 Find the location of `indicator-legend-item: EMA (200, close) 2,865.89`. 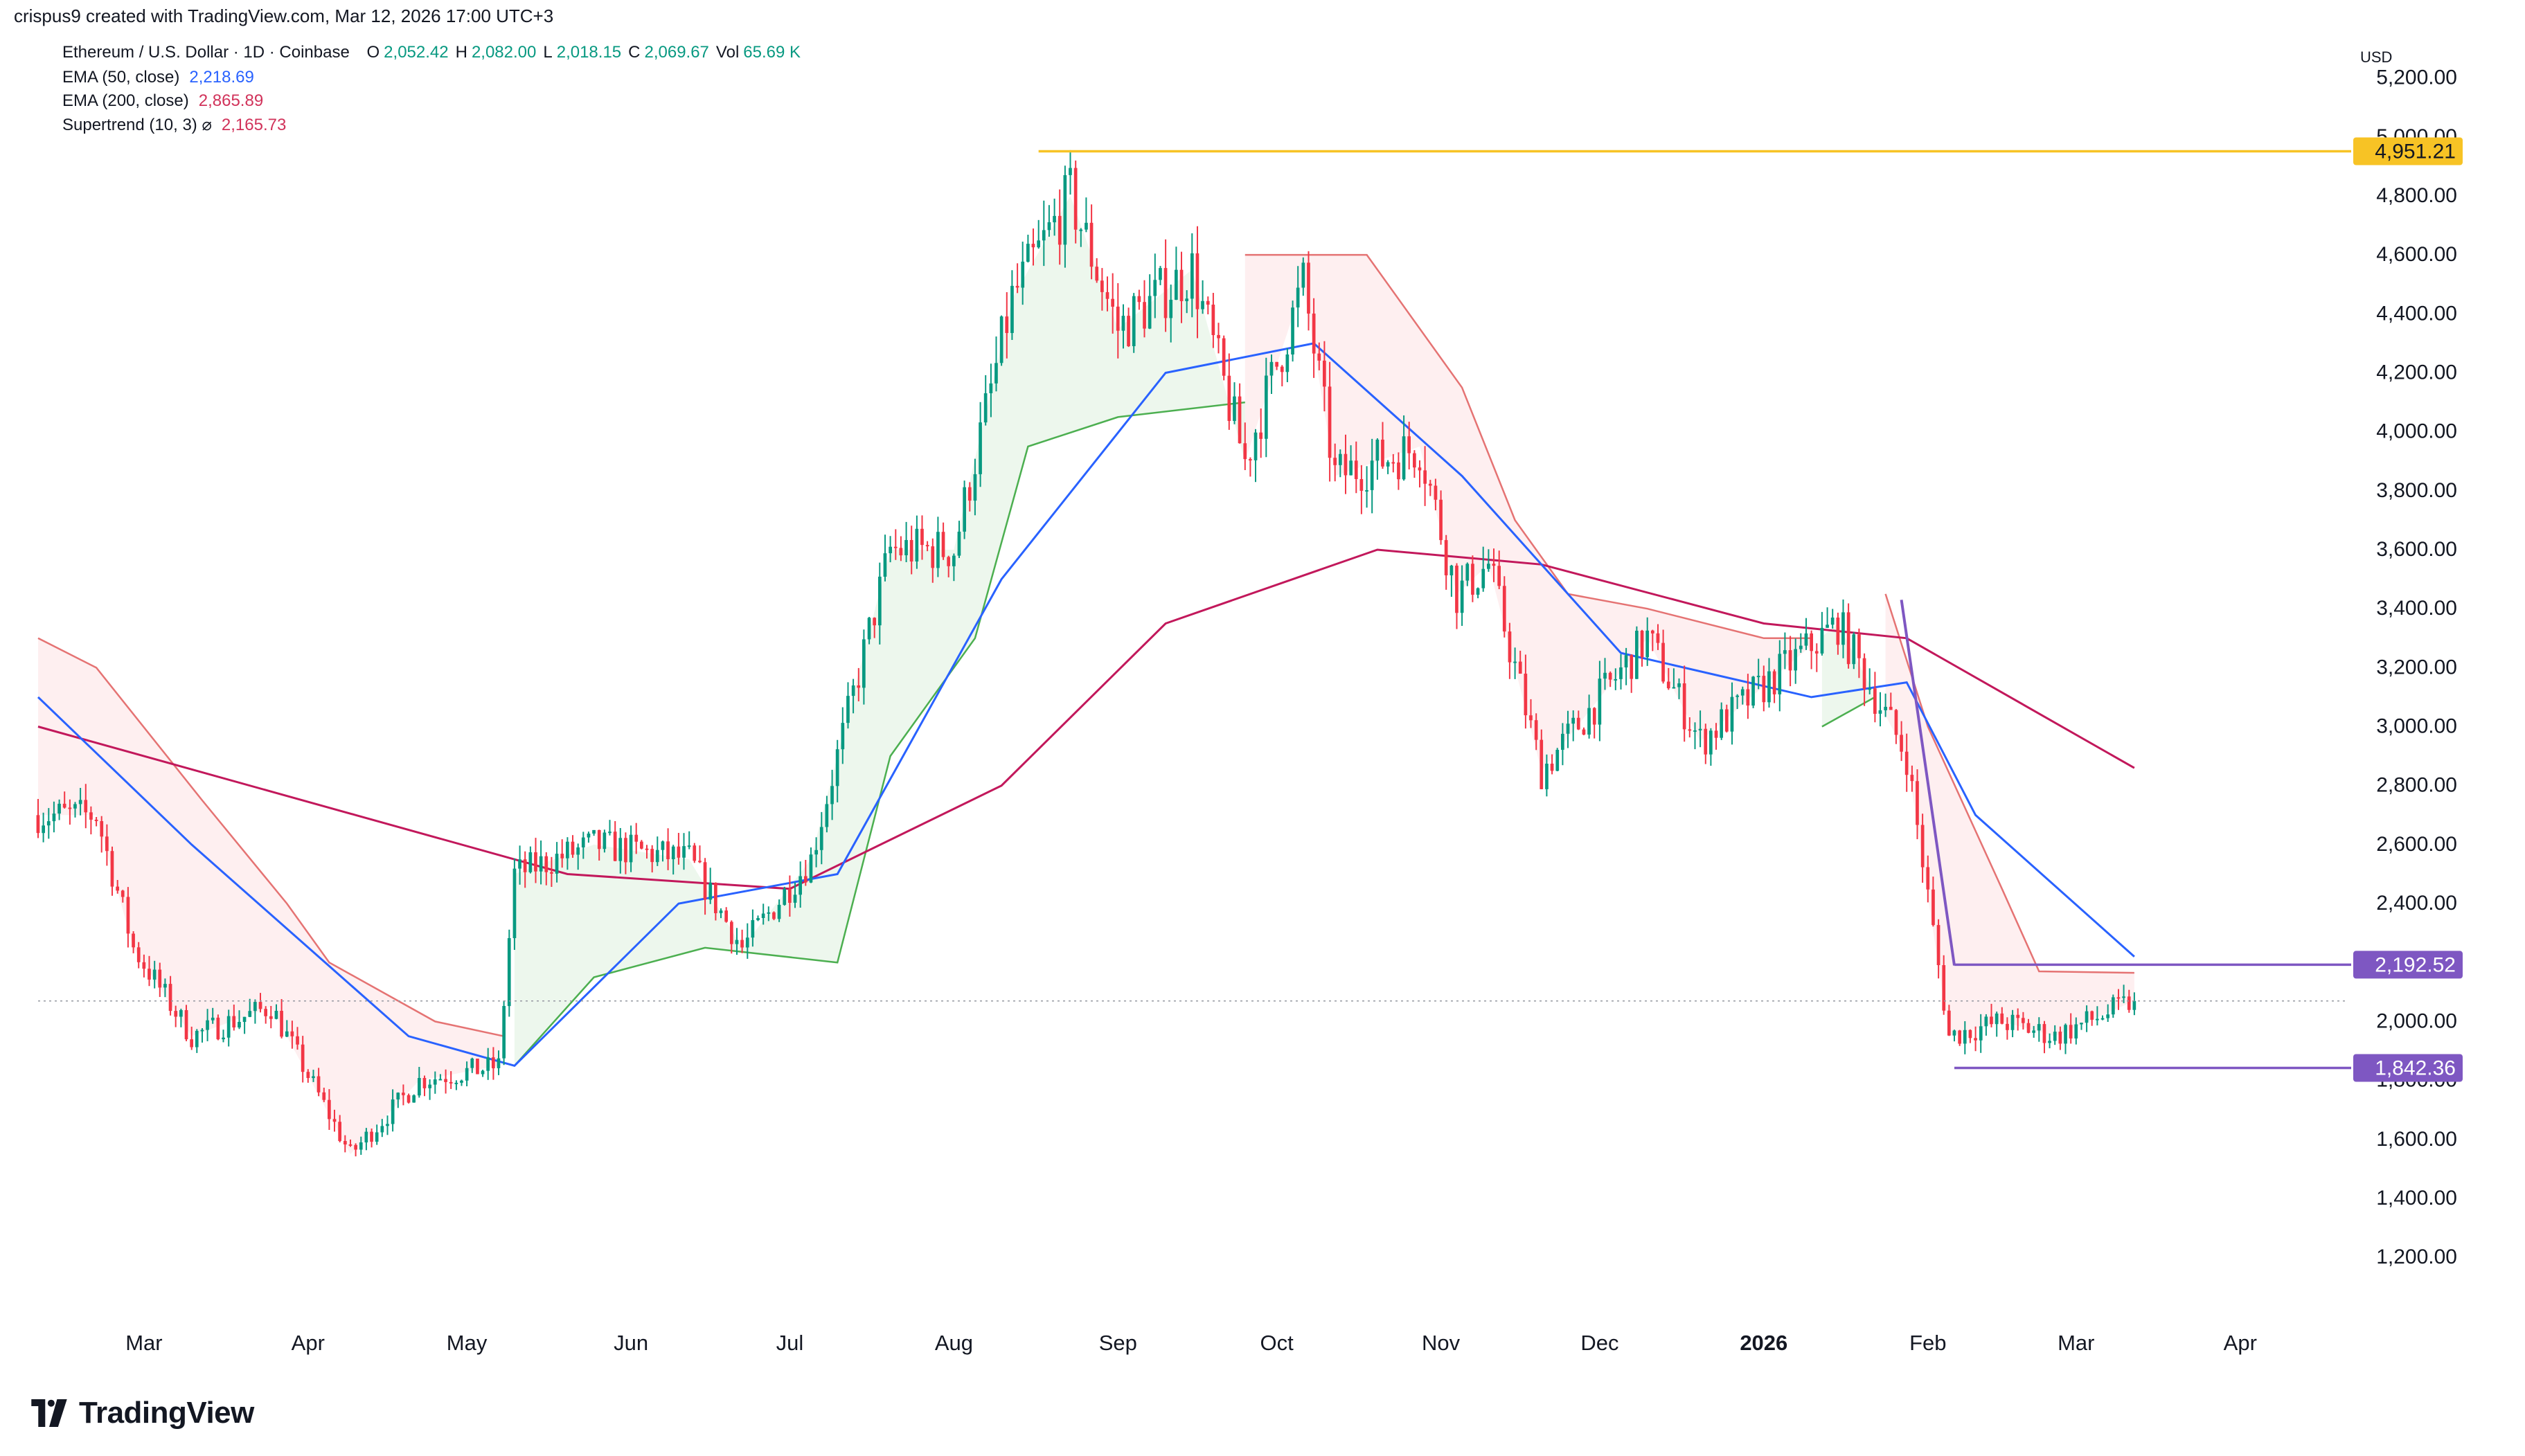

indicator-legend-item: EMA (200, close) 2,865.89 is located at coordinates (162, 101).